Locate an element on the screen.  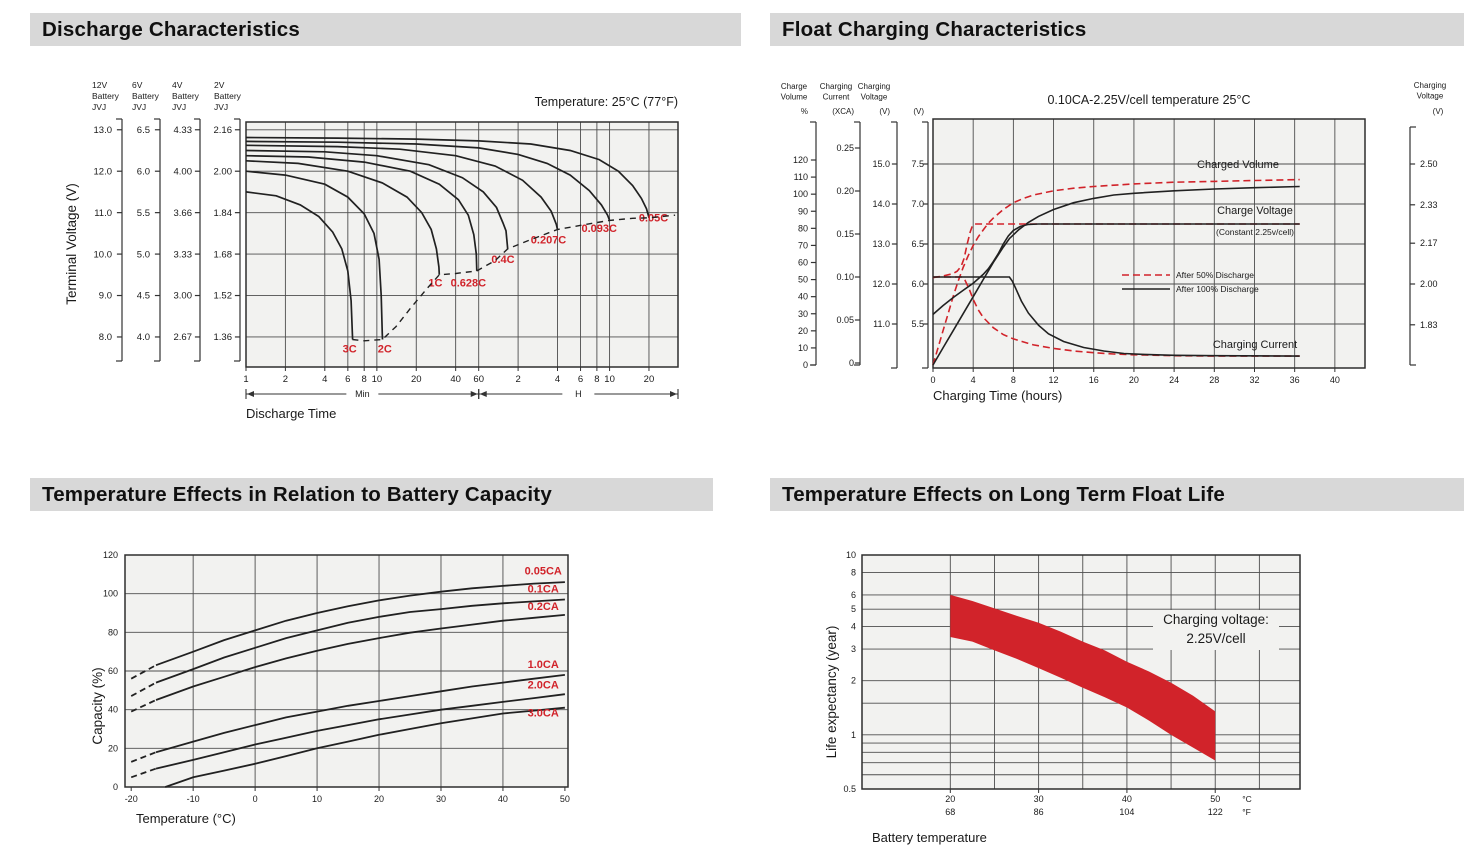
y-tick-label: 3.00 is located at coordinates (183, 296).